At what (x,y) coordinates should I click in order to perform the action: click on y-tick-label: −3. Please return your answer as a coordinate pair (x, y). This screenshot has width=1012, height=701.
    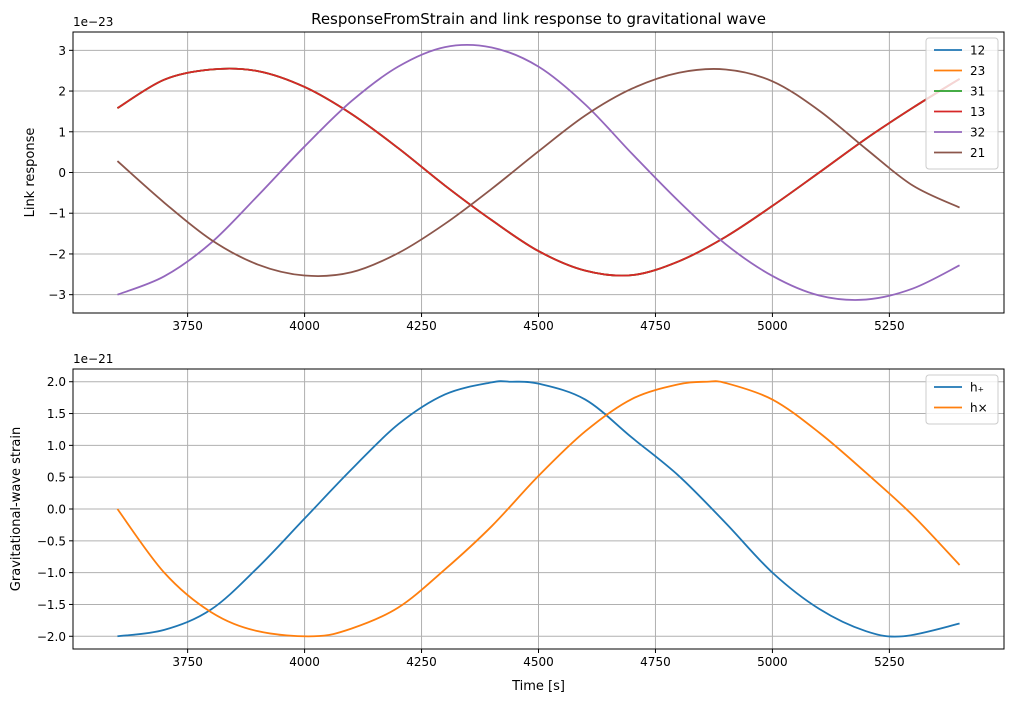
    Looking at the image, I should click on (57, 295).